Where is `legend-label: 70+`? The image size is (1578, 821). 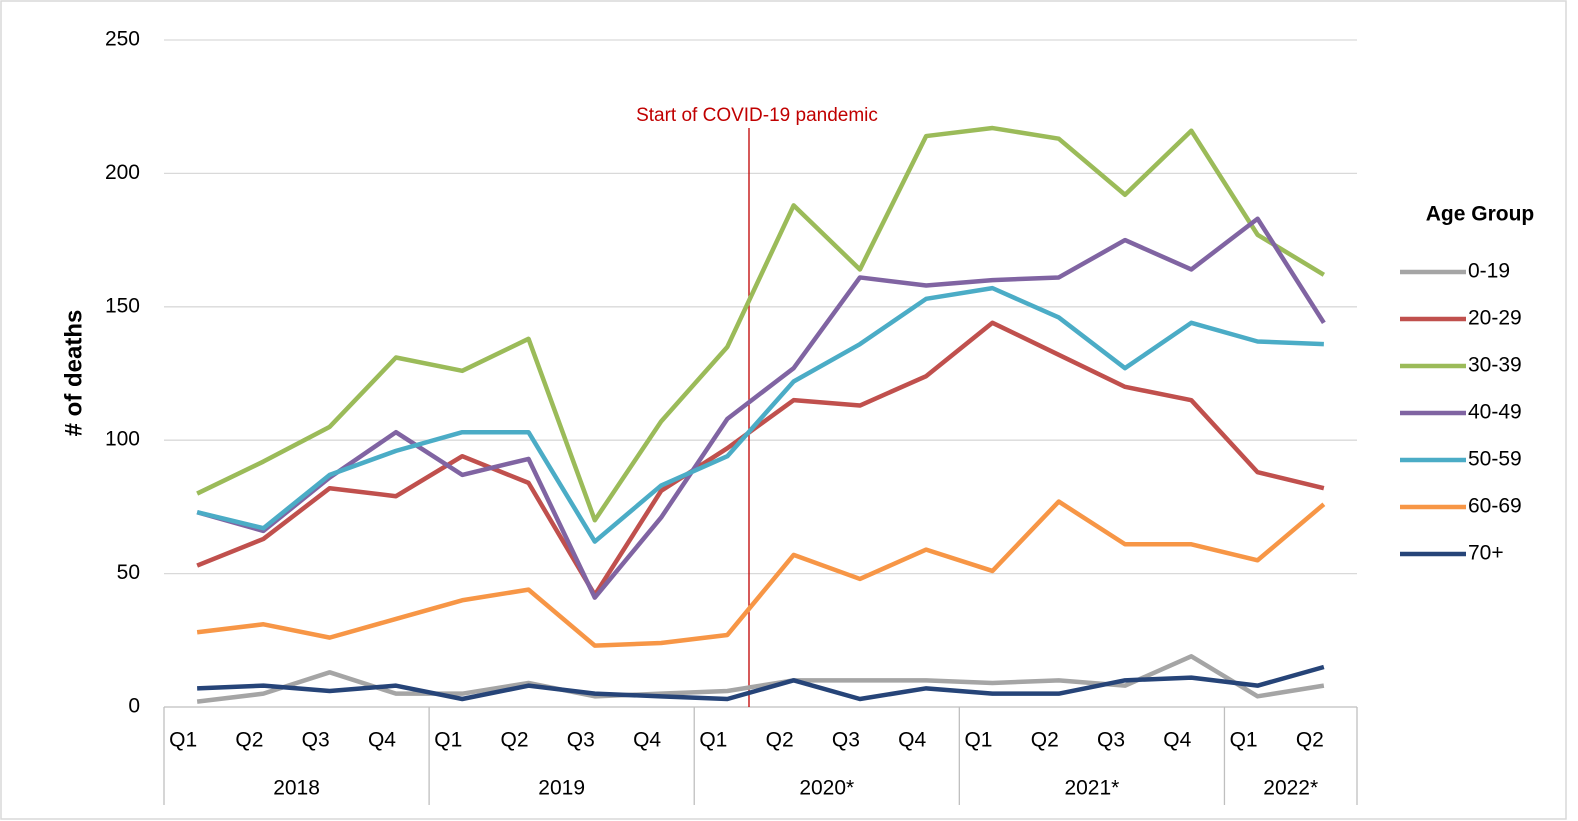
legend-label: 70+ is located at coordinates (1486, 553).